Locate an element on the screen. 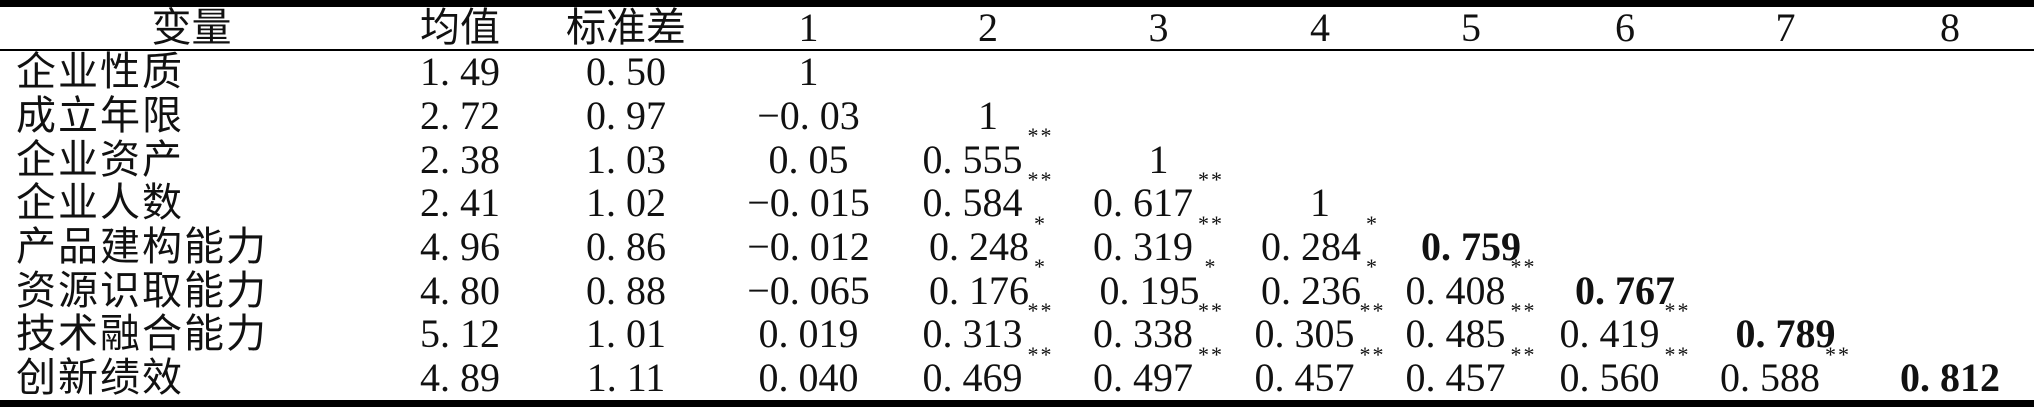  corr-value: 0. 338 is located at coordinates (1143, 334).